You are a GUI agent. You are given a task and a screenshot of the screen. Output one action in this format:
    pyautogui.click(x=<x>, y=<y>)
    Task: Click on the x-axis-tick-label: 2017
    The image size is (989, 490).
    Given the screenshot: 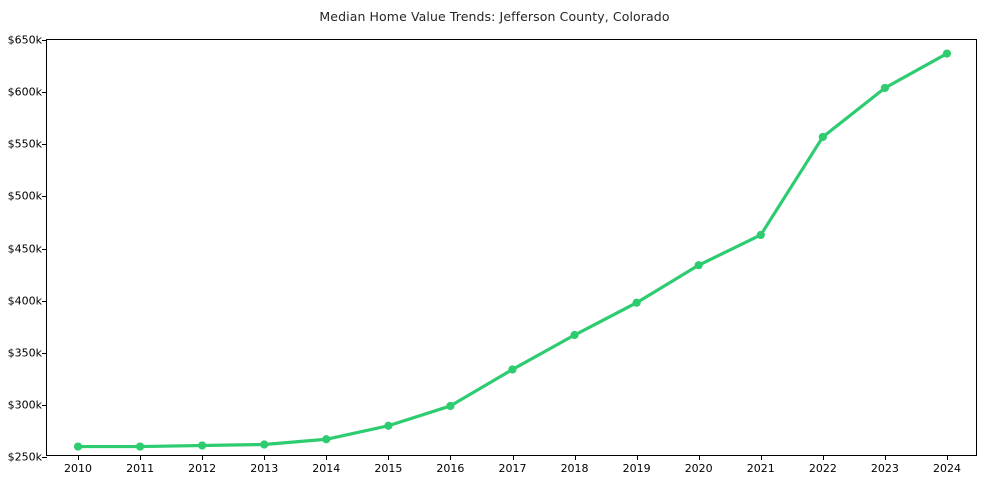 What is the action you would take?
    pyautogui.click(x=512, y=468)
    